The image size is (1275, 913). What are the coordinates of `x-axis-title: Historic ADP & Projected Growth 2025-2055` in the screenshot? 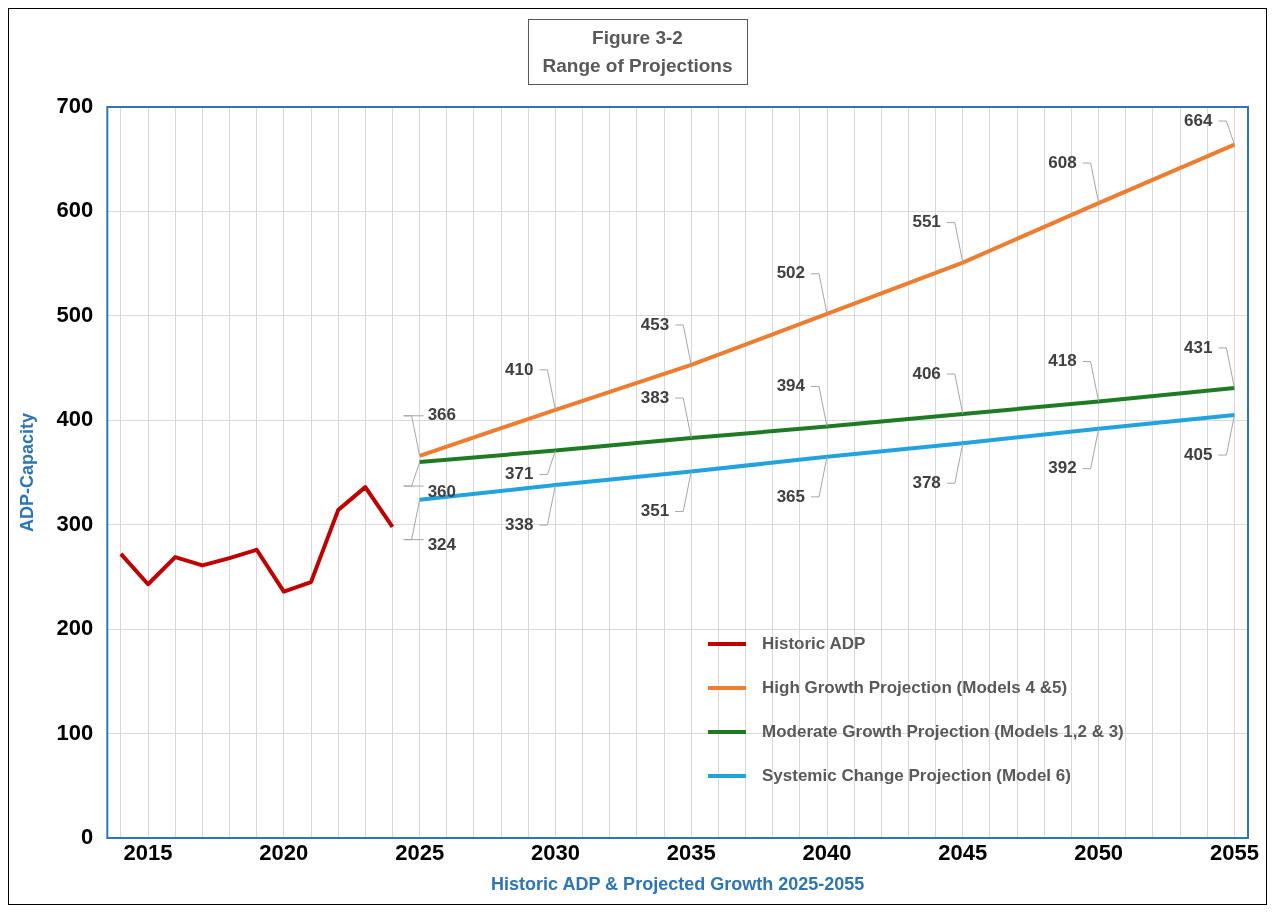 It's located at (678, 884).